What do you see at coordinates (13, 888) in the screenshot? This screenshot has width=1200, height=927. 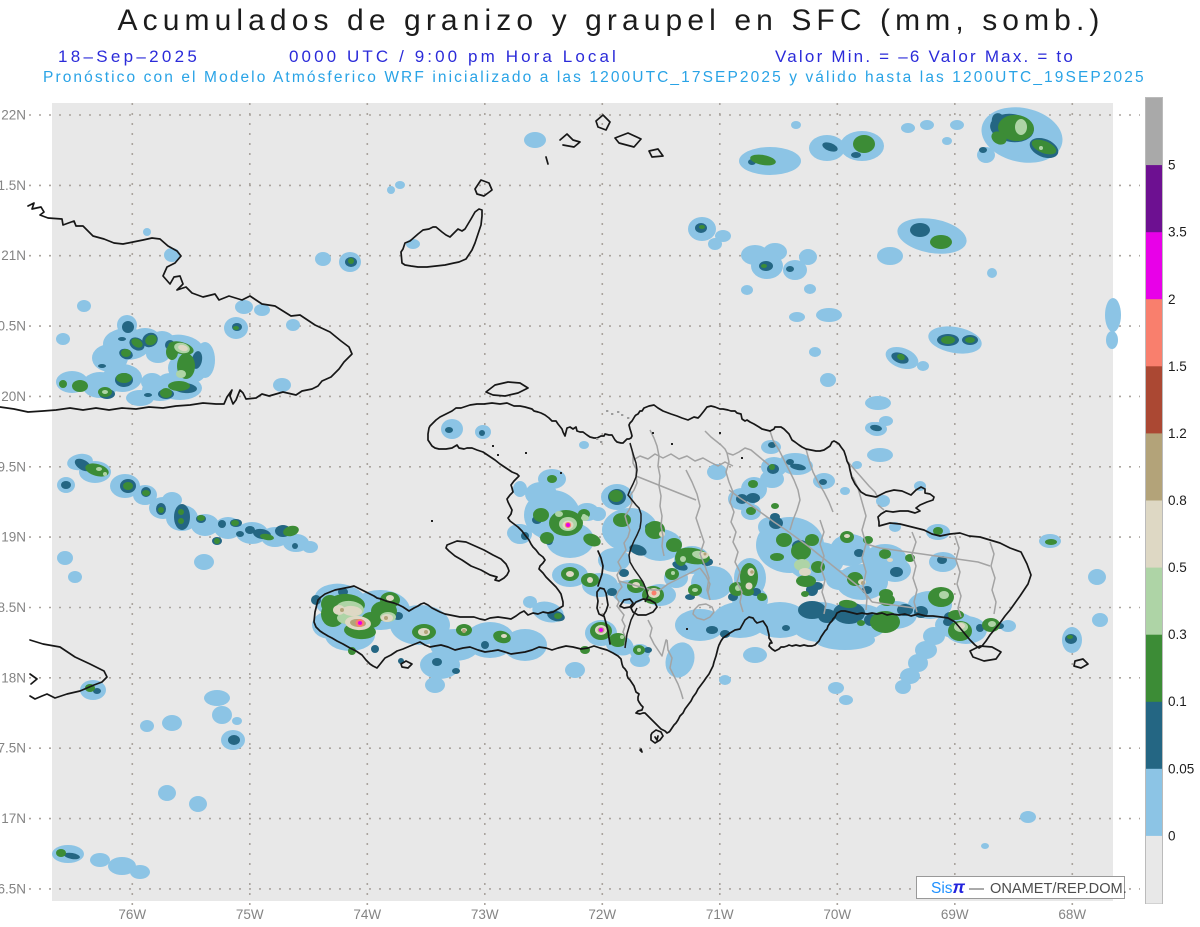 I see `svg-text: 6.5N` at bounding box center [13, 888].